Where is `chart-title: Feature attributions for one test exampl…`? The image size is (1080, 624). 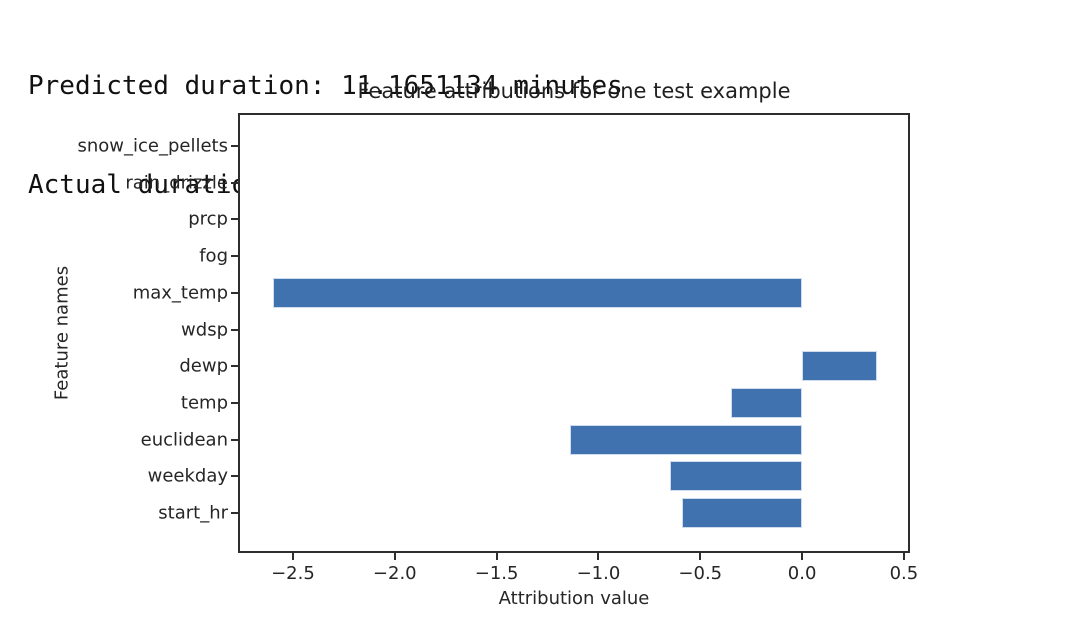
chart-title: Feature attributions for one test exampl… is located at coordinates (574, 91).